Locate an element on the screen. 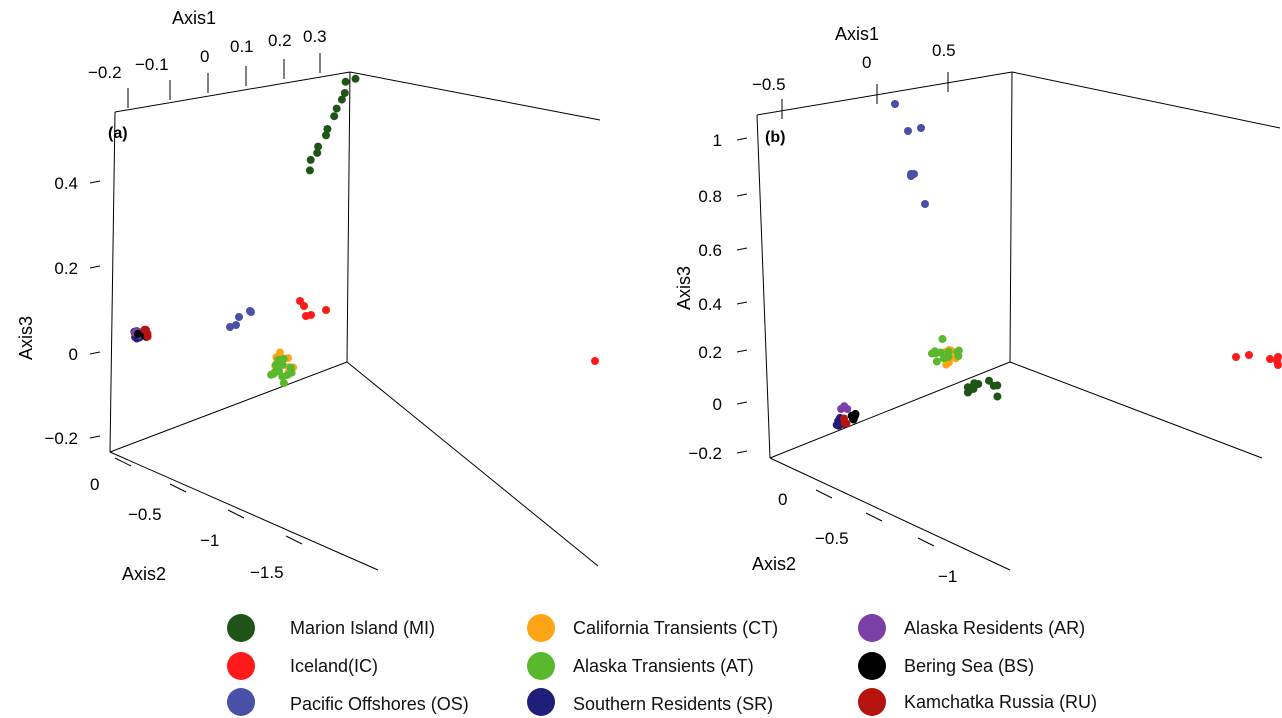 The height and width of the screenshot is (718, 1282). tick-label: 0.8 is located at coordinates (710, 196).